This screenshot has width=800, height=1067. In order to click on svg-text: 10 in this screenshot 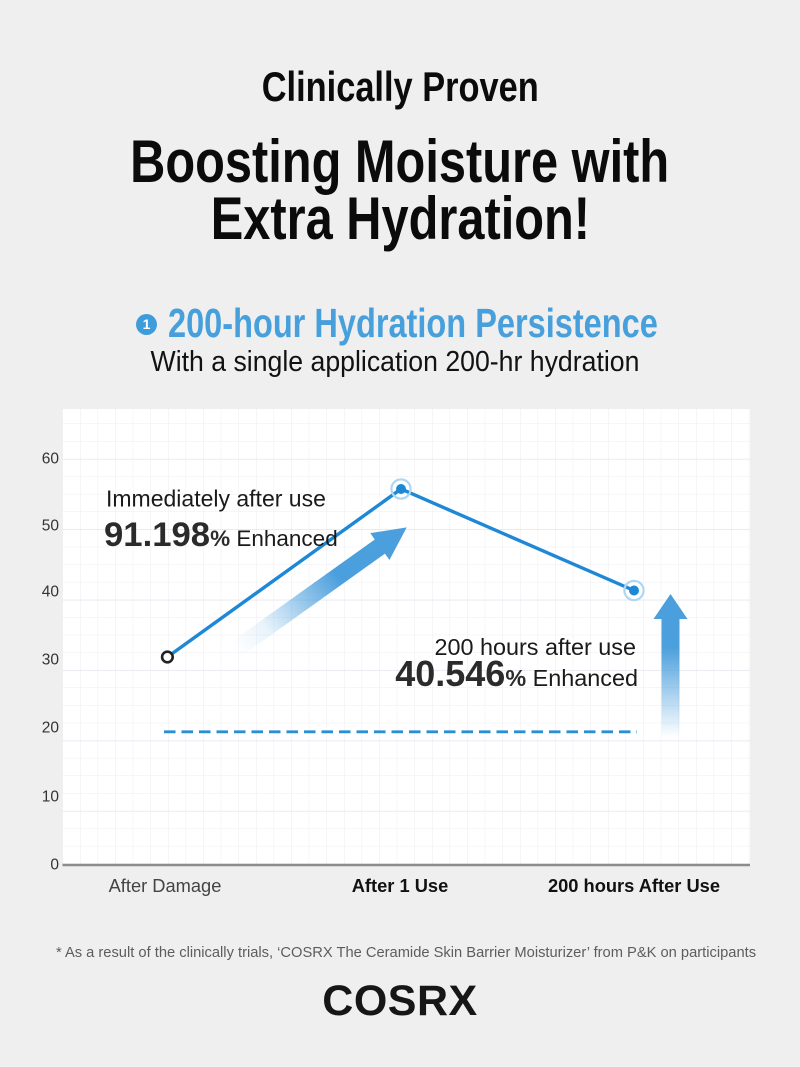, I will do `click(51, 796)`.